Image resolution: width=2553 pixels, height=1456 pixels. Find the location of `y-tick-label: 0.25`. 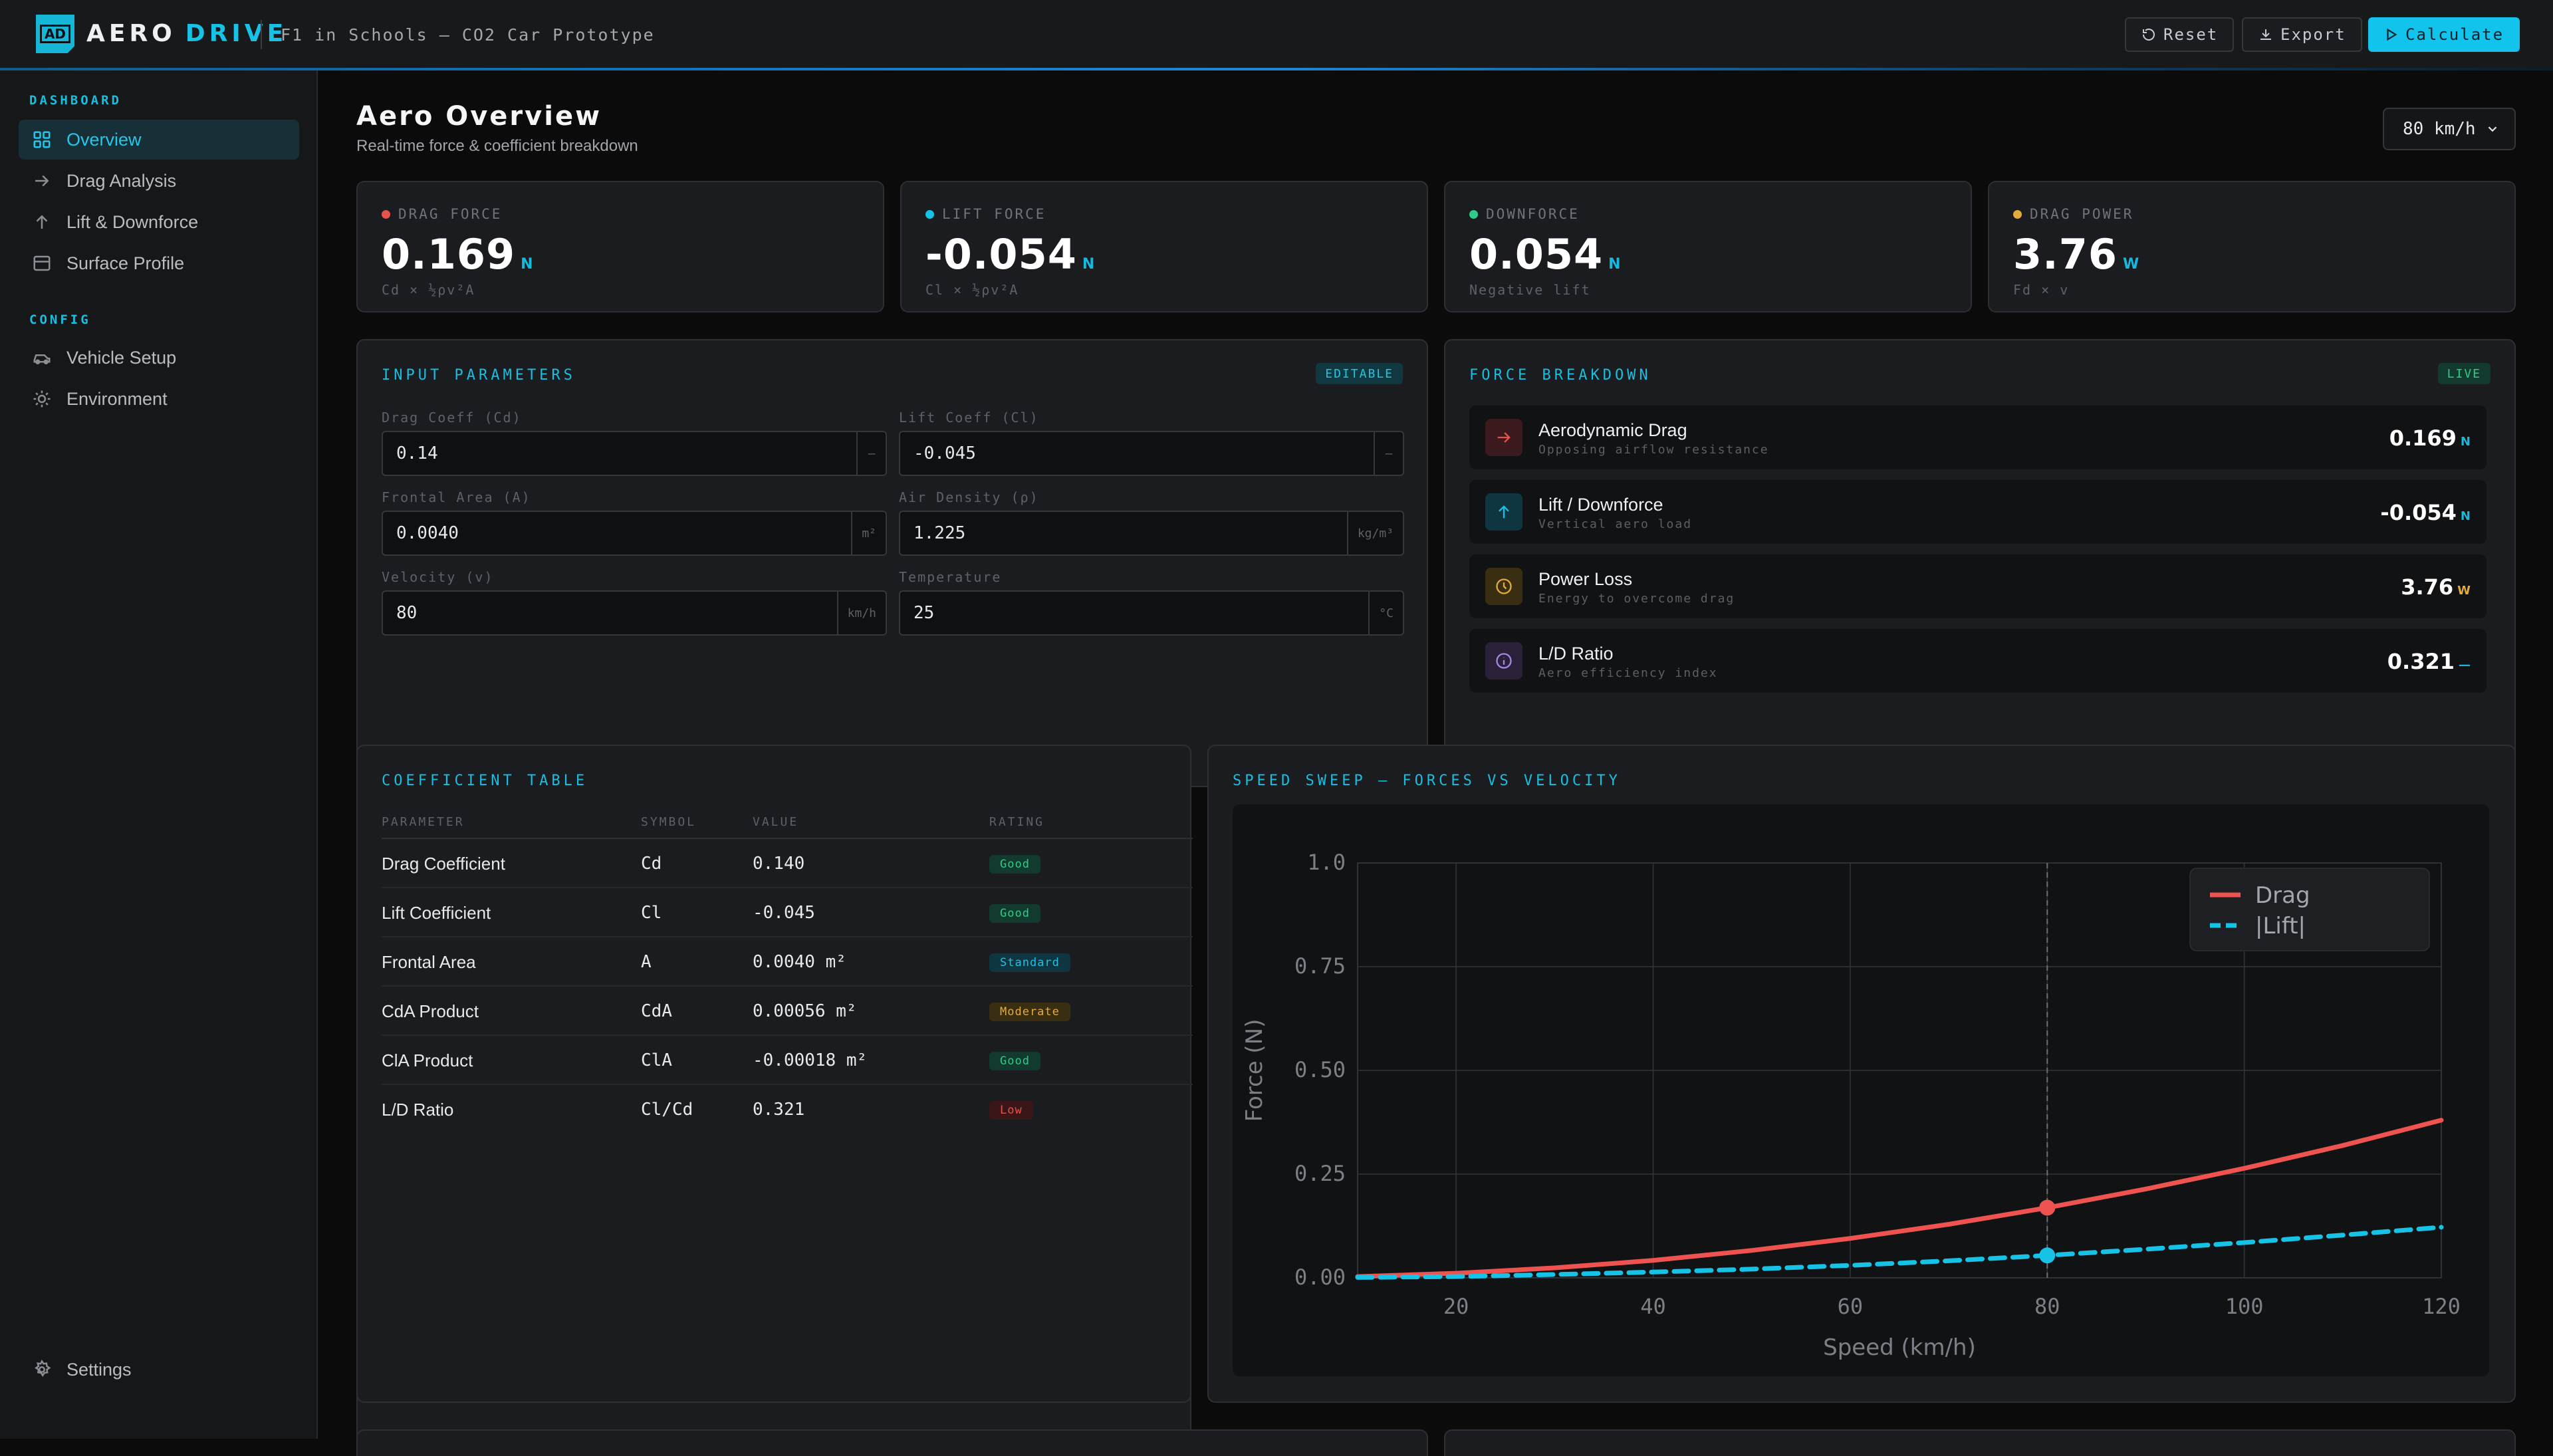

y-tick-label: 0.25 is located at coordinates (1320, 1173).